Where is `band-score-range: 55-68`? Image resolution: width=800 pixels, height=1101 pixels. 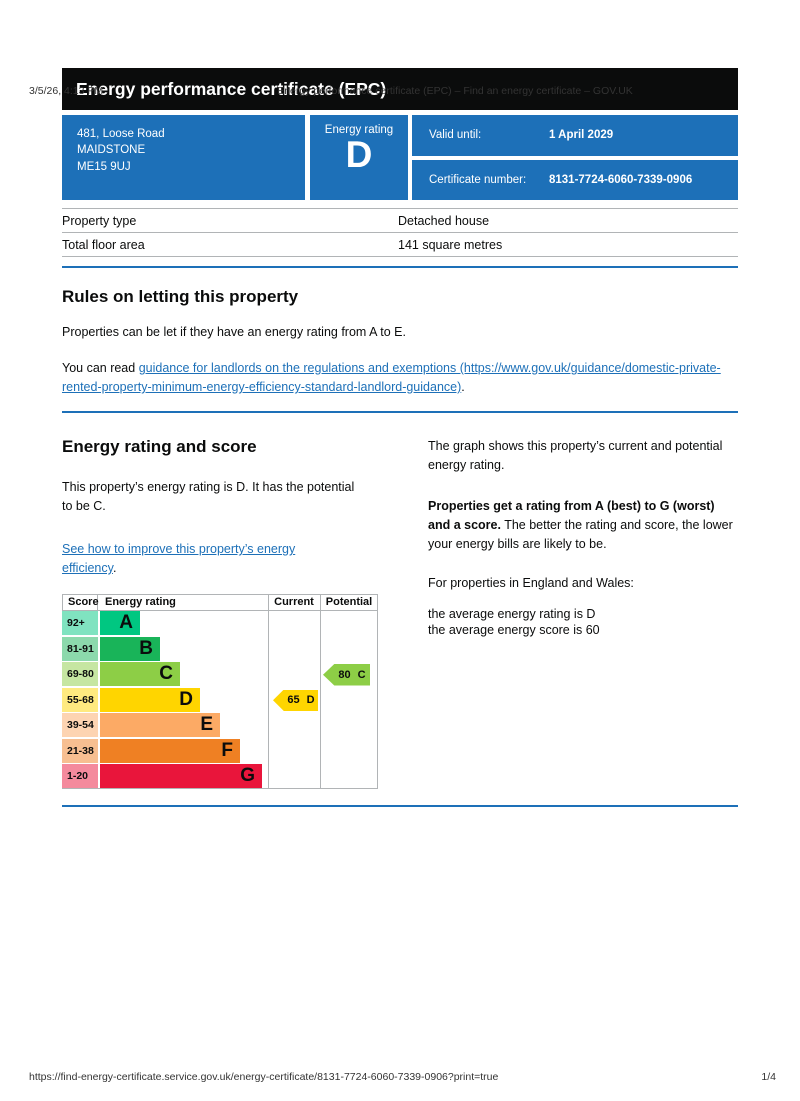
band-score-range: 55-68 is located at coordinates (80, 699).